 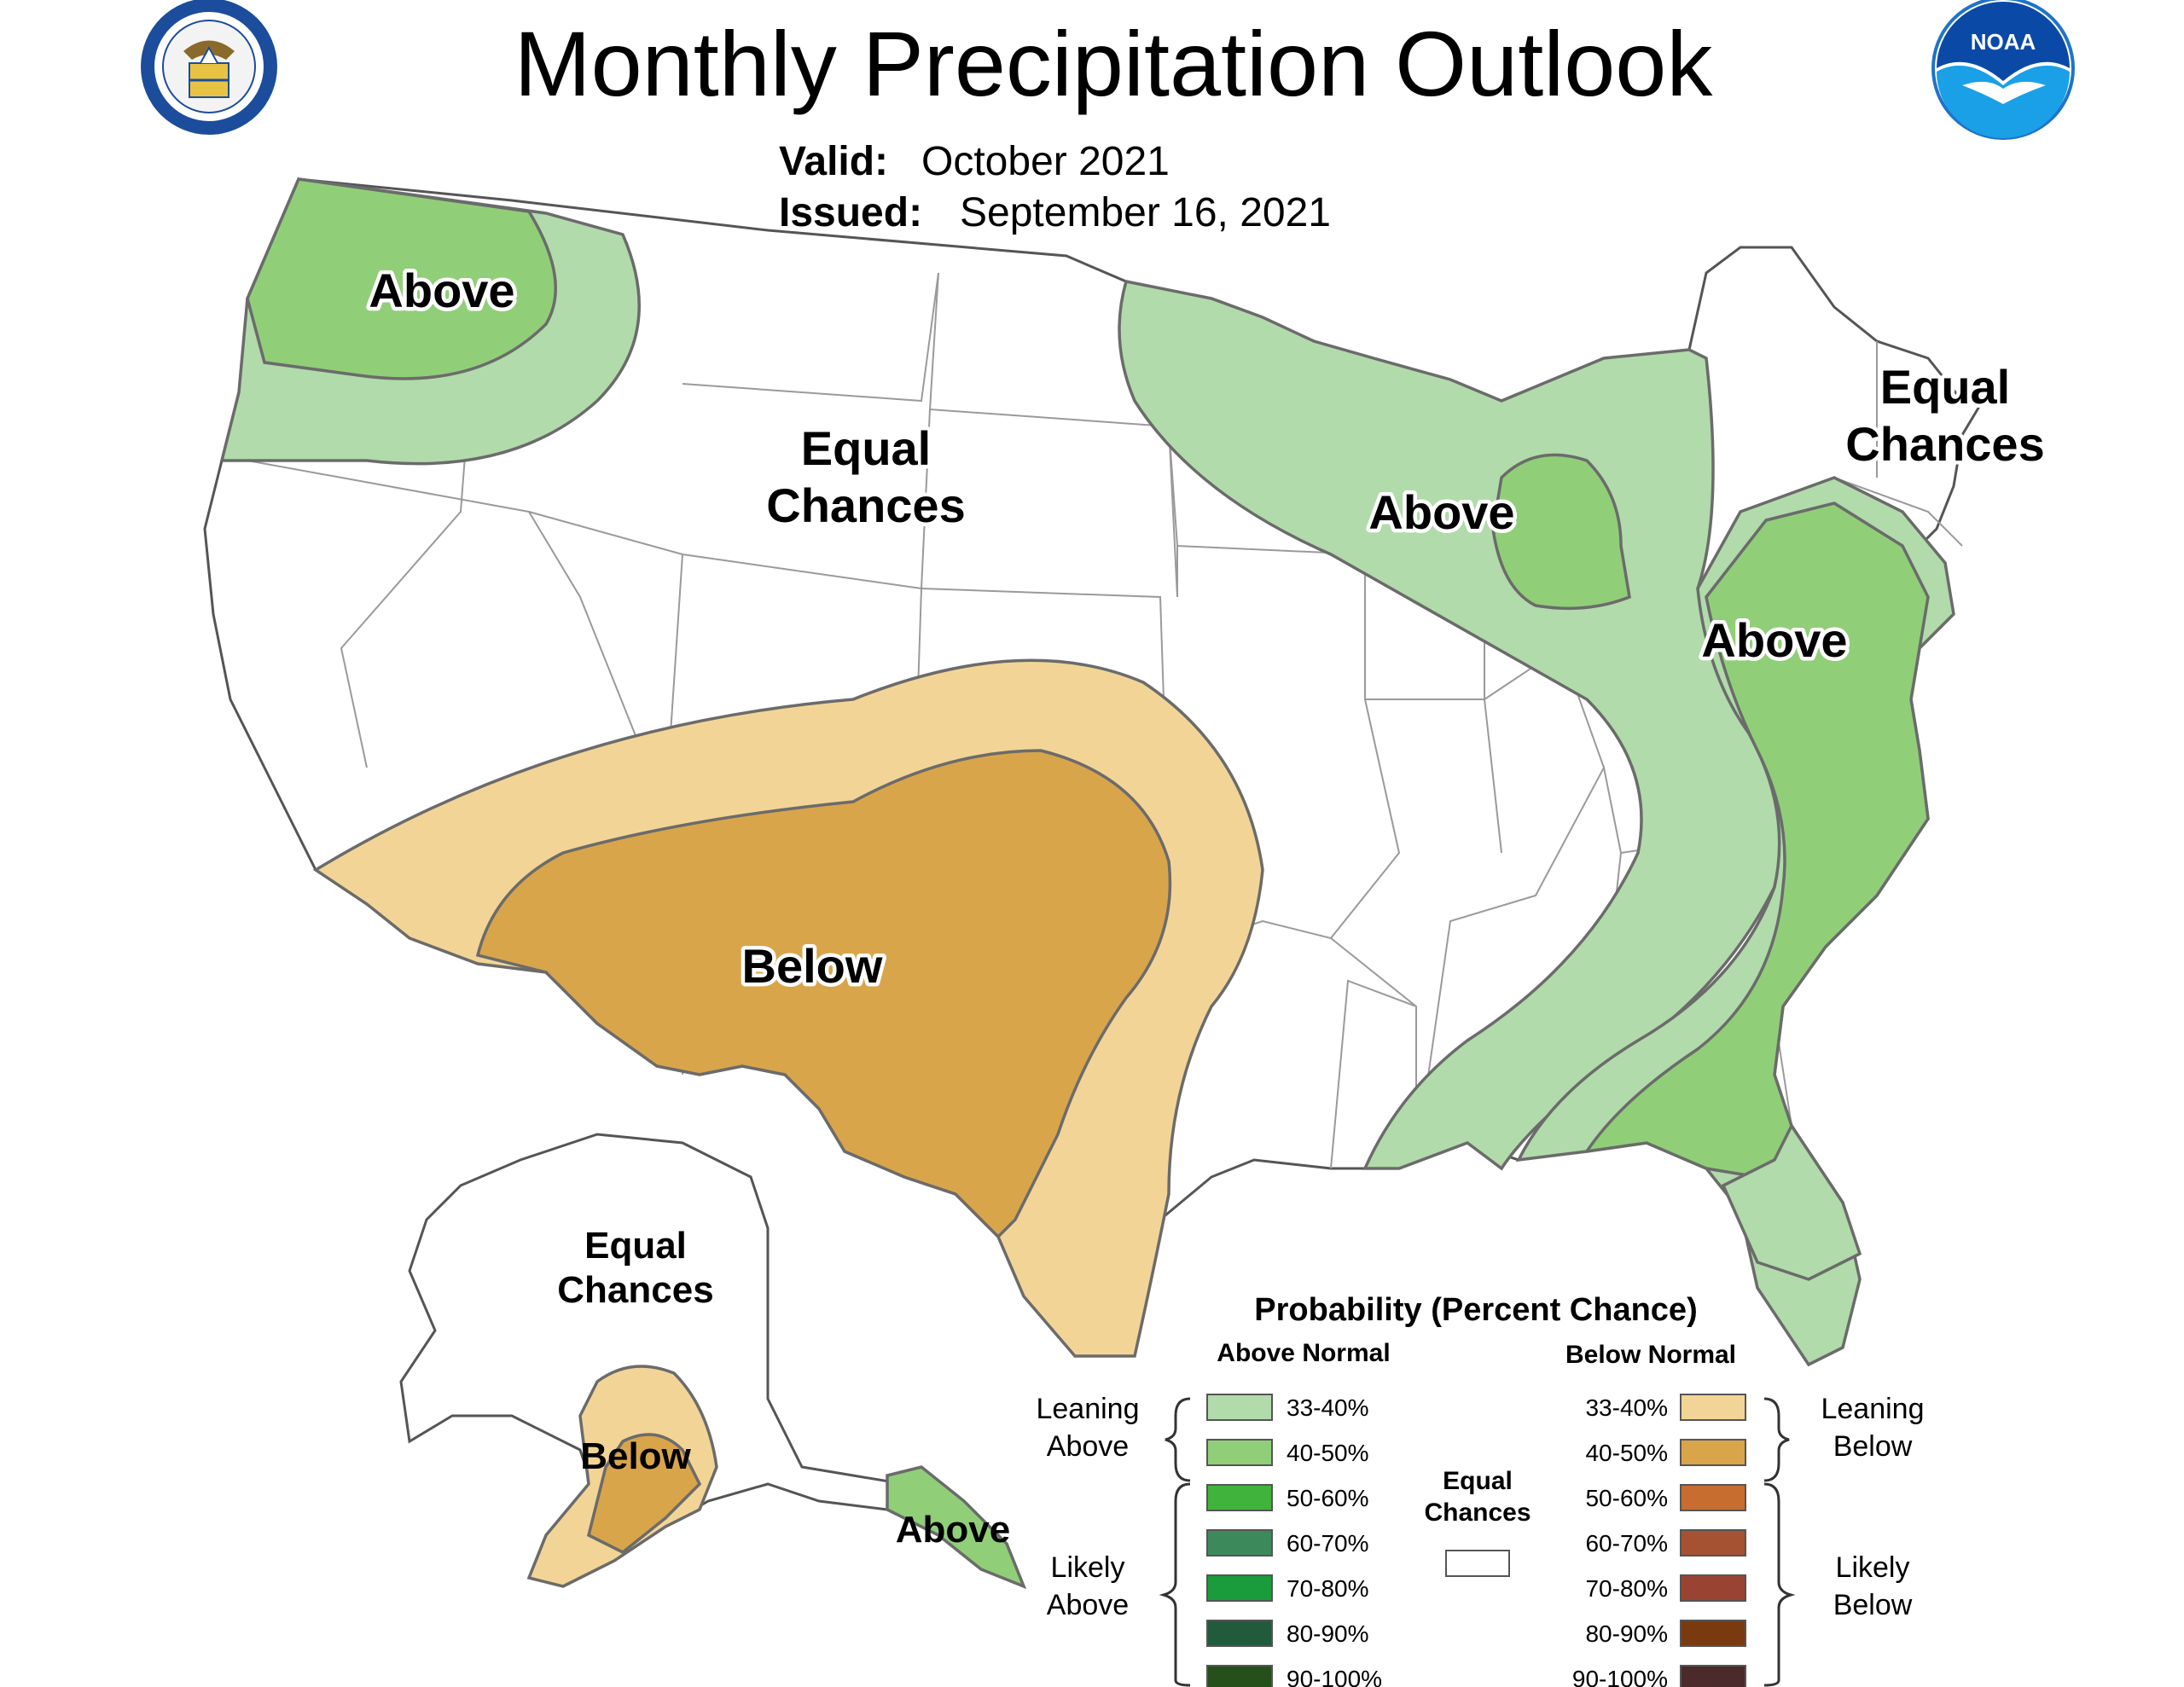 What do you see at coordinates (1873, 1568) in the screenshot?
I see `legend-likely-below-line1: Likely` at bounding box center [1873, 1568].